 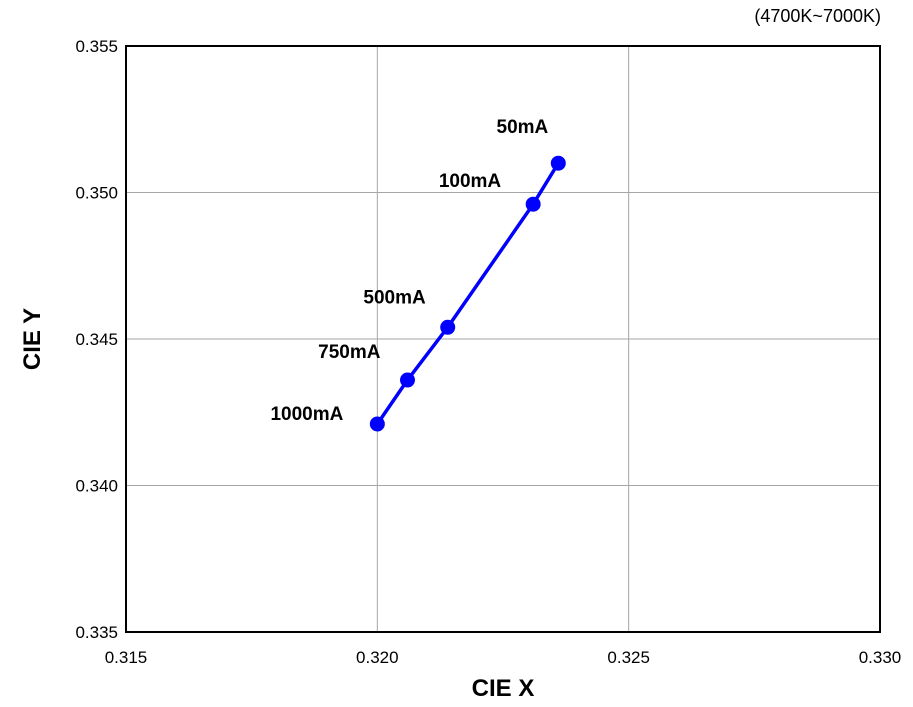 What do you see at coordinates (126, 657) in the screenshot?
I see `x-tick-label: 0.315` at bounding box center [126, 657].